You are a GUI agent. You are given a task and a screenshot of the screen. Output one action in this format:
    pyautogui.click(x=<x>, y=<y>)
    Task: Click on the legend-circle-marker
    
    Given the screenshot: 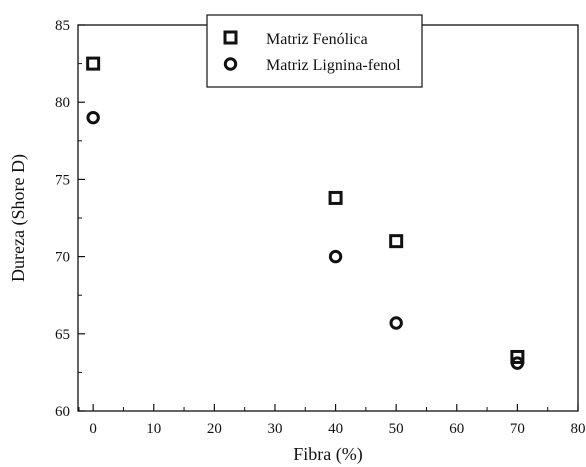 What is the action you would take?
    pyautogui.click(x=230, y=64)
    